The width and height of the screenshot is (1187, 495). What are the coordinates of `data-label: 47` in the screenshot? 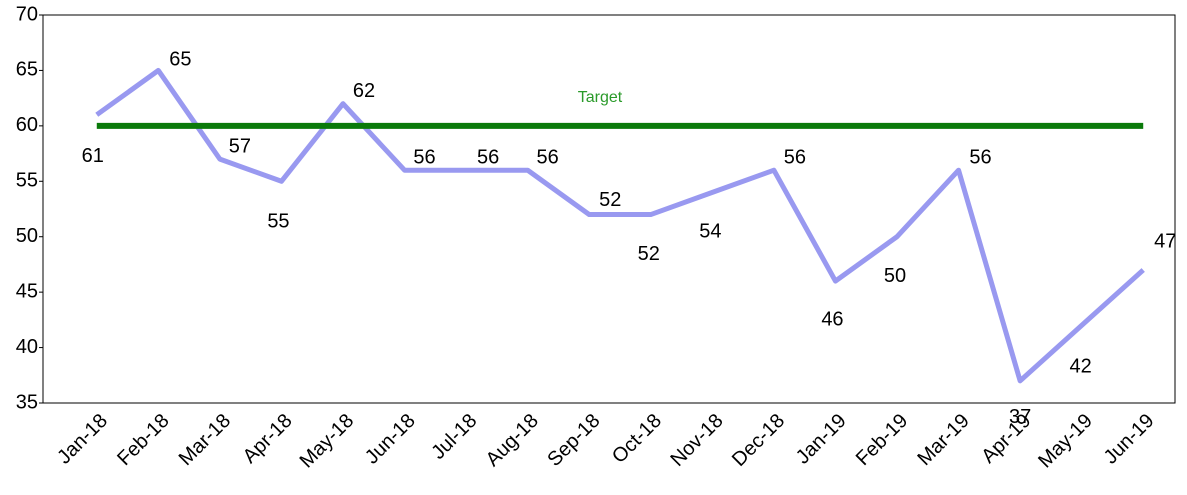 It's located at (1165, 241).